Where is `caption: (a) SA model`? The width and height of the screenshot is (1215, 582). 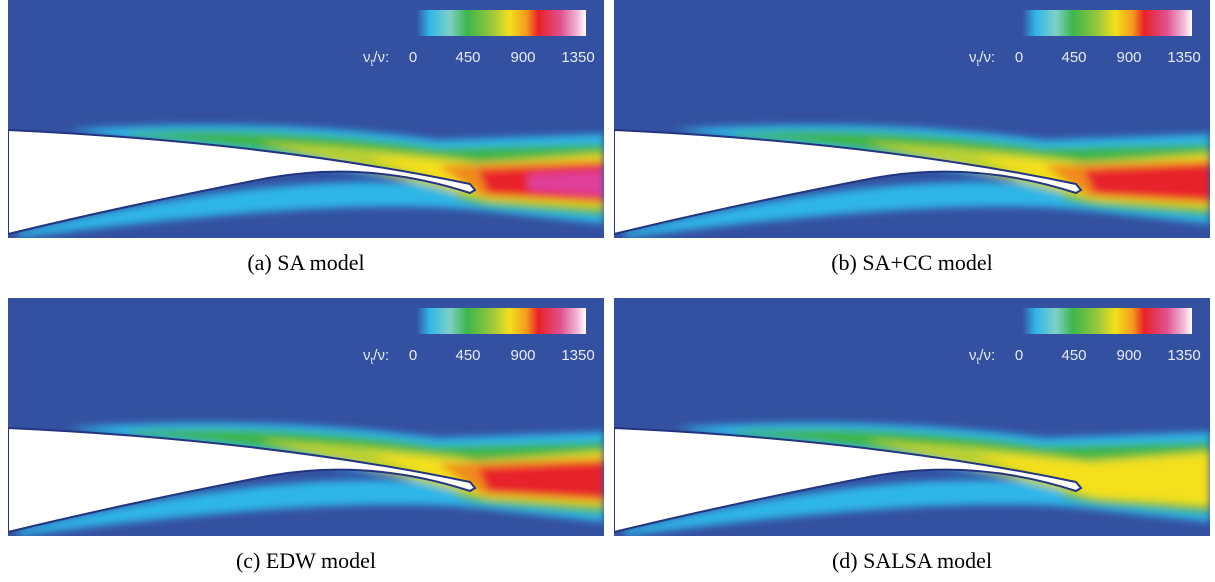 caption: (a) SA model is located at coordinates (305, 262).